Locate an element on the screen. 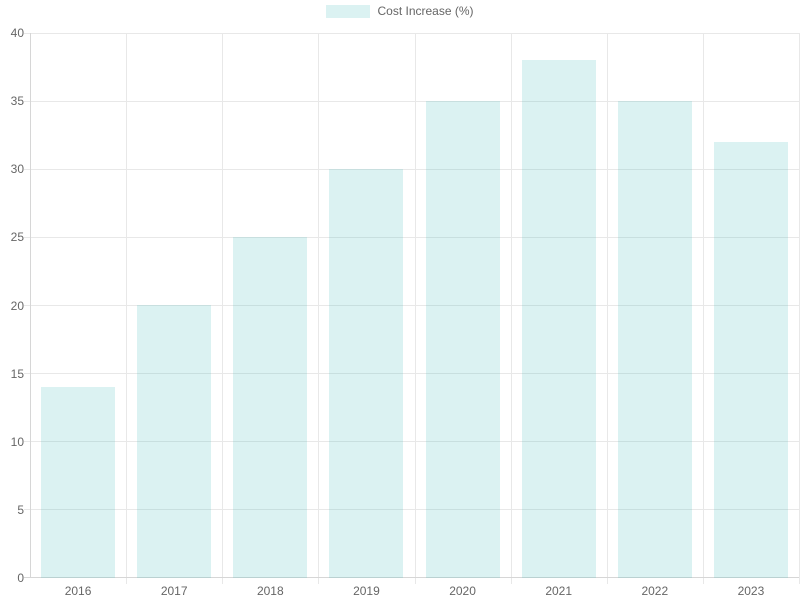  y-axis-tick-label: 25 is located at coordinates (17, 237).